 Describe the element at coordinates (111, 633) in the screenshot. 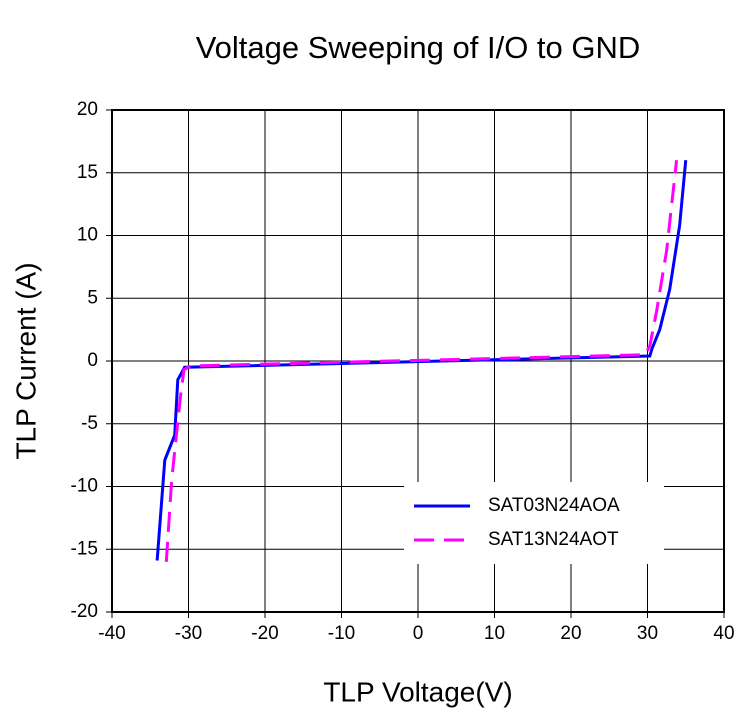

I see `x-tick-label: -40` at that location.